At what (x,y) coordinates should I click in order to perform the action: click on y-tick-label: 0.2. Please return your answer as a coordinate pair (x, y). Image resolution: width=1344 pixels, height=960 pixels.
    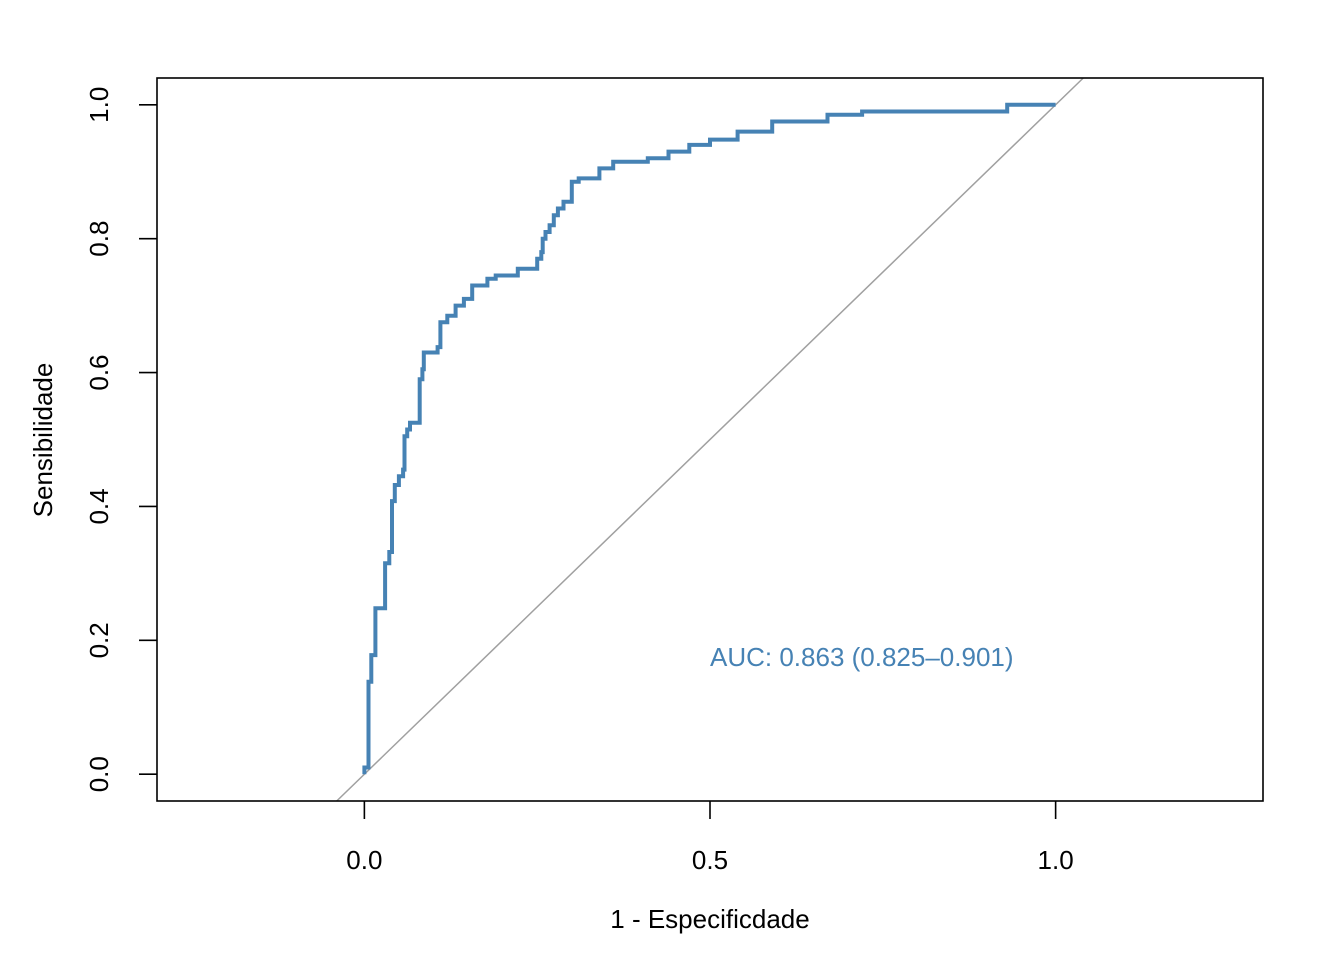
    Looking at the image, I should click on (99, 640).